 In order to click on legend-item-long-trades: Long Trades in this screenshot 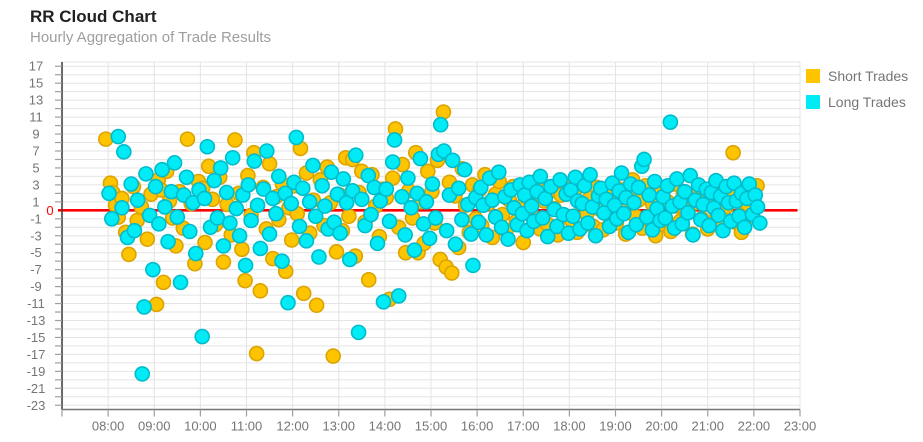, I will do `click(857, 102)`.